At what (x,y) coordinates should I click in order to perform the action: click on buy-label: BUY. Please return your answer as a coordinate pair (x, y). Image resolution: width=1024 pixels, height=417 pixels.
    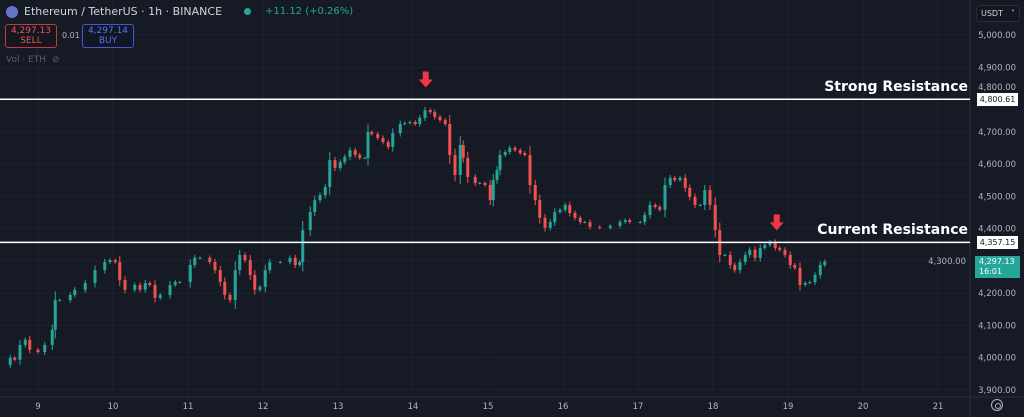
    Looking at the image, I should click on (108, 41).